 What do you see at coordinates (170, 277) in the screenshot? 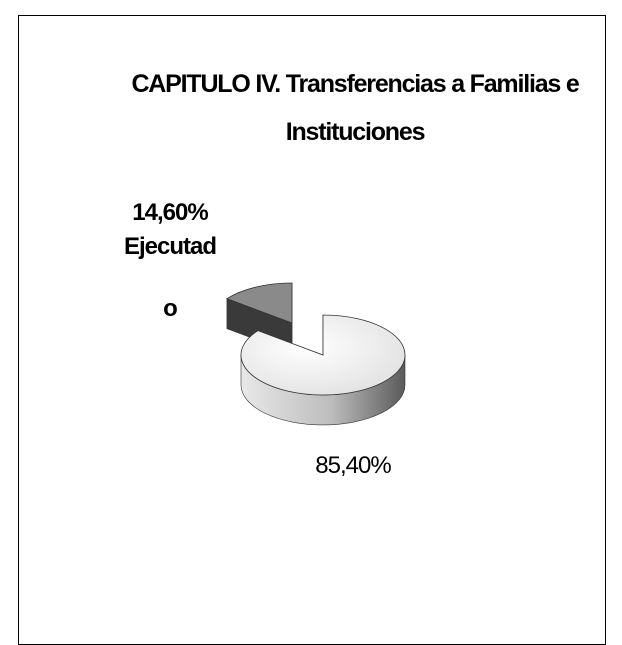
I see `category-label: Ejecutado` at bounding box center [170, 277].